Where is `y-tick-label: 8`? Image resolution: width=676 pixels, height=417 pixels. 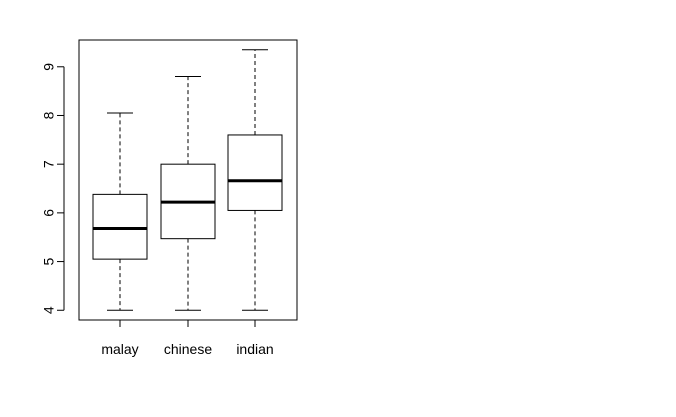 y-tick-label: 8 is located at coordinates (49, 115).